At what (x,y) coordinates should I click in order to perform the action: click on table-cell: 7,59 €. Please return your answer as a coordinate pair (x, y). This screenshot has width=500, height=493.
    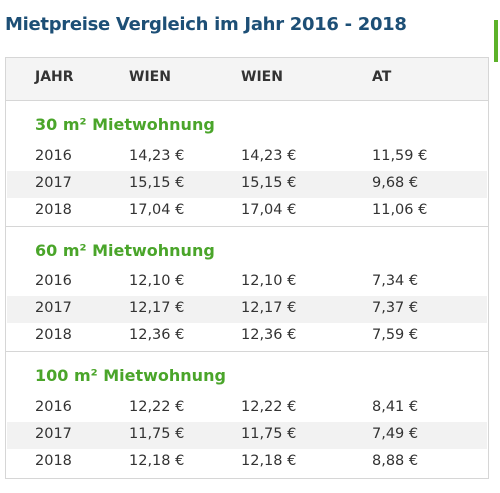
    Looking at the image, I should click on (395, 335).